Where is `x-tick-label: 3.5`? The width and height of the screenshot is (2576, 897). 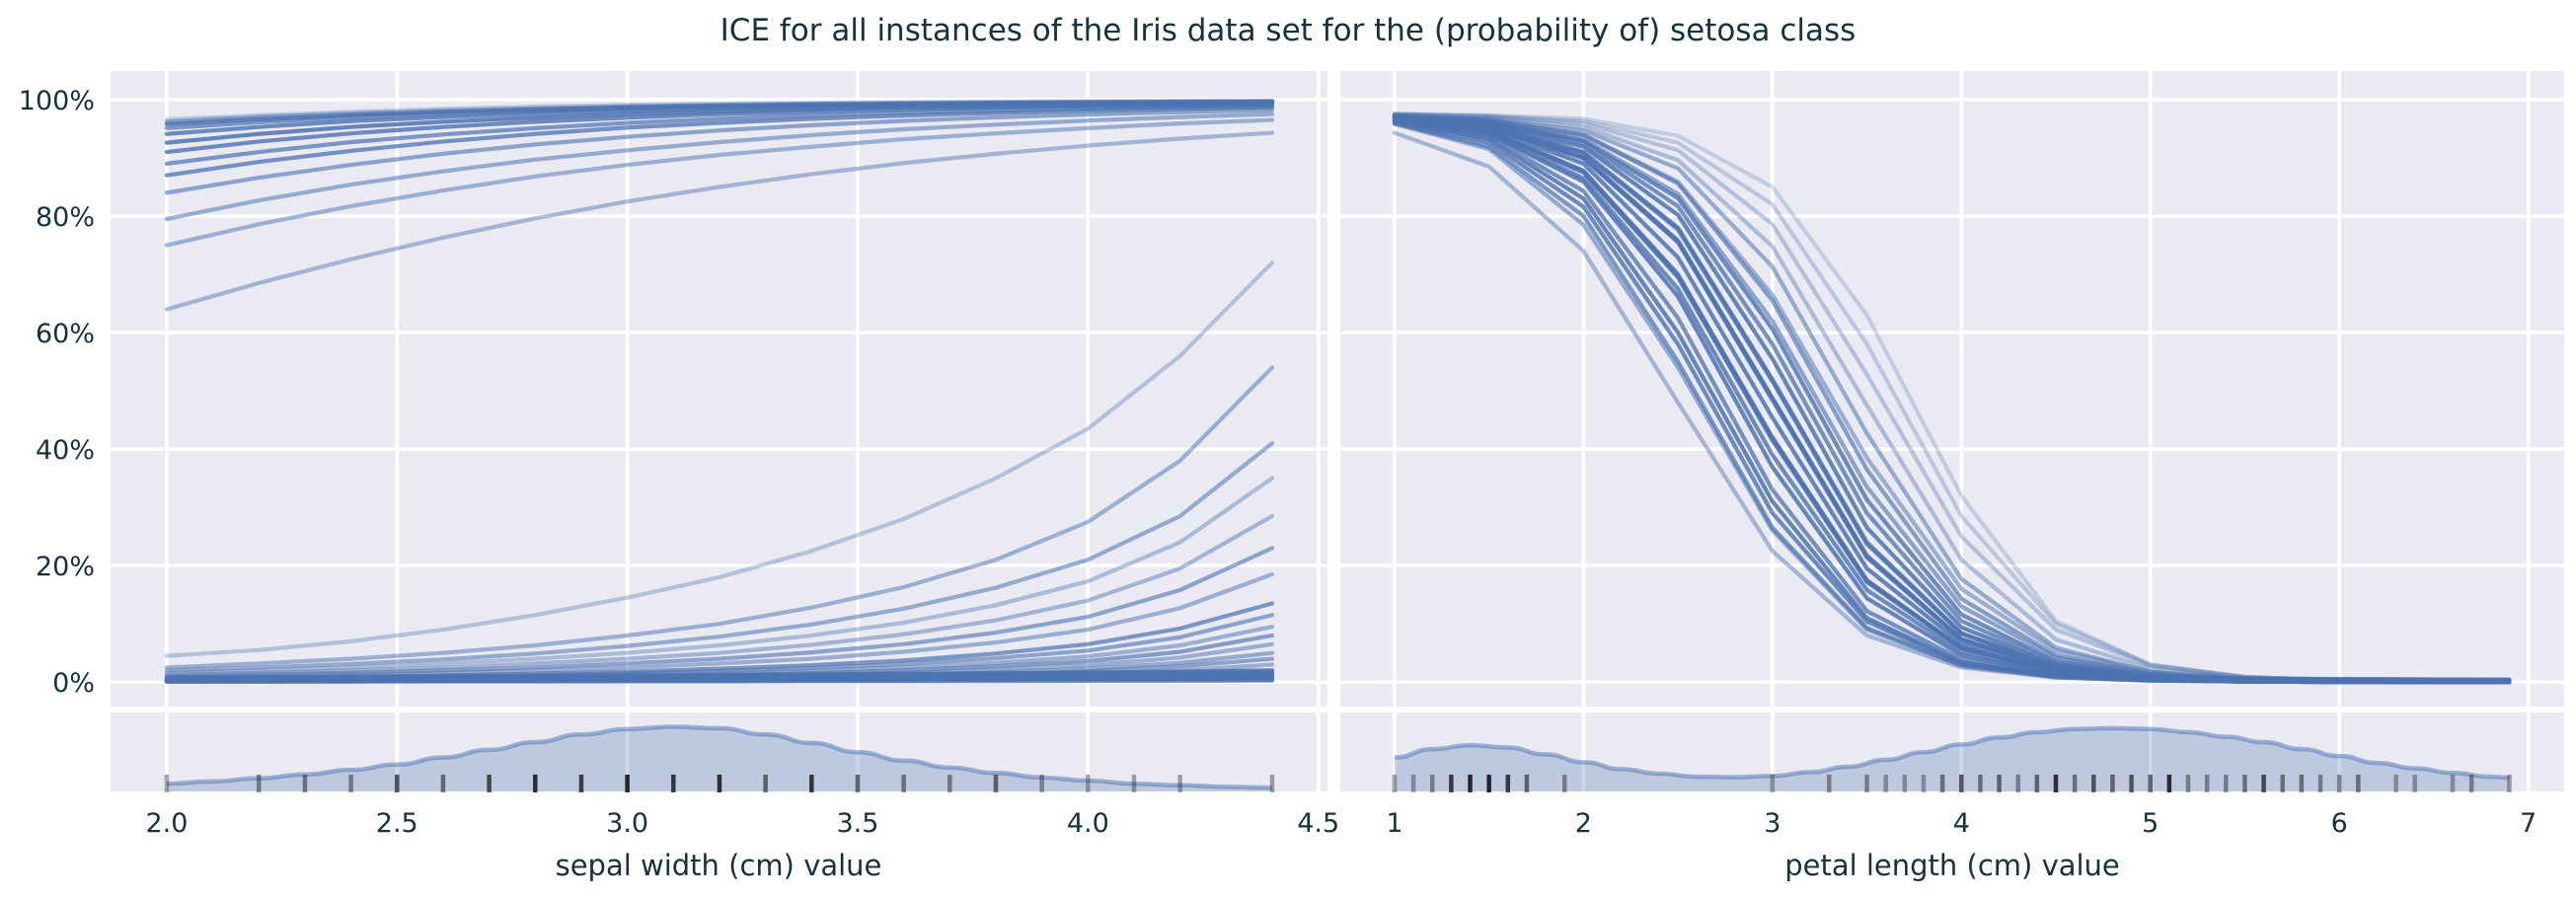
x-tick-label: 3.5 is located at coordinates (857, 823).